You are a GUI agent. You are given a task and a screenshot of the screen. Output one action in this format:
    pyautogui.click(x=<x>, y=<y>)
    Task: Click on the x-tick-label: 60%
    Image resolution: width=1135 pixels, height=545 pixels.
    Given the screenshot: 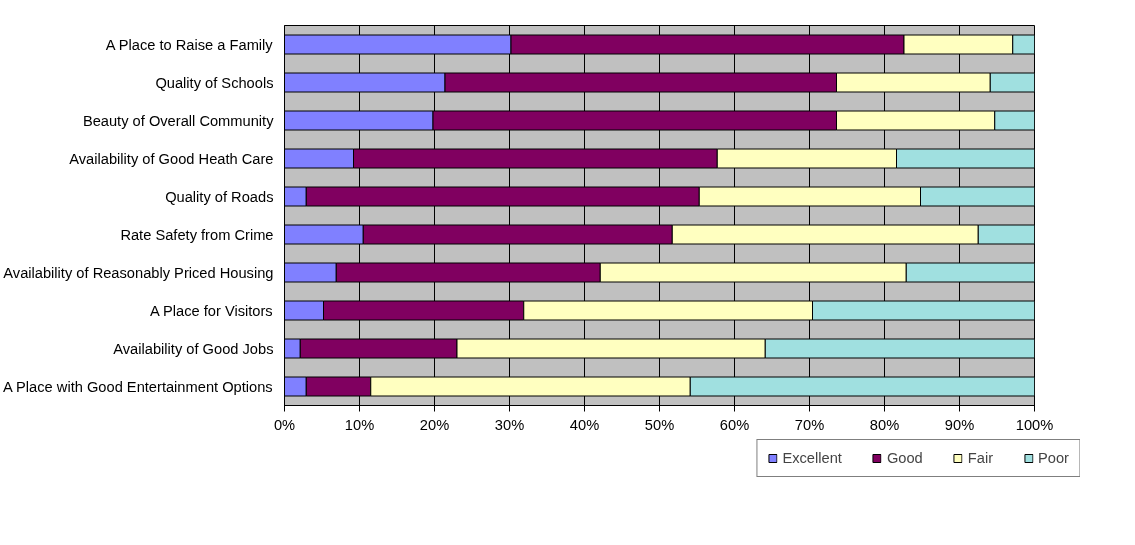 What is the action you would take?
    pyautogui.click(x=734, y=424)
    